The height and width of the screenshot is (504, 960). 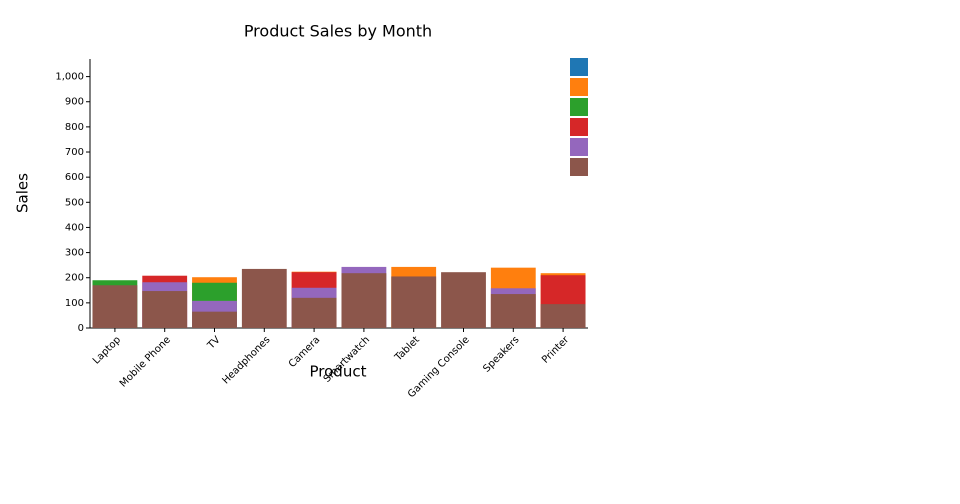 What do you see at coordinates (338, 31) in the screenshot?
I see `chart-title: Product Sales by Month` at bounding box center [338, 31].